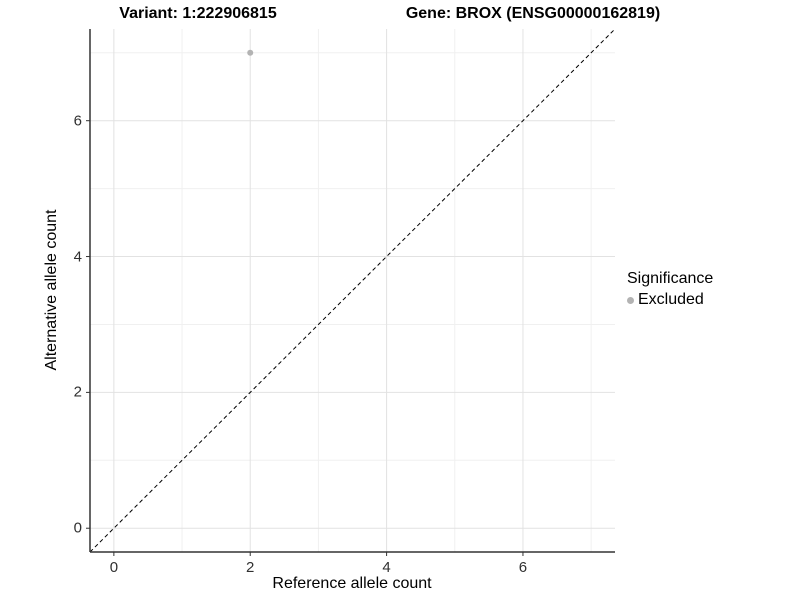 This screenshot has height=600, width=800. What do you see at coordinates (250, 567) in the screenshot?
I see `x-tick-label: 2` at bounding box center [250, 567].